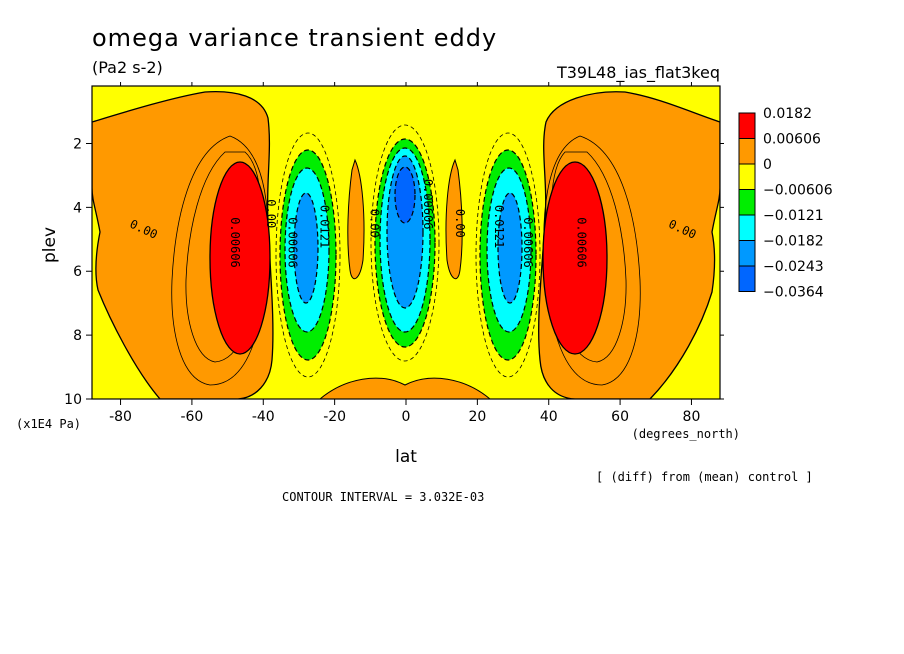 The image size is (904, 654). I want to click on x-tick-label: -20, so click(334, 417).